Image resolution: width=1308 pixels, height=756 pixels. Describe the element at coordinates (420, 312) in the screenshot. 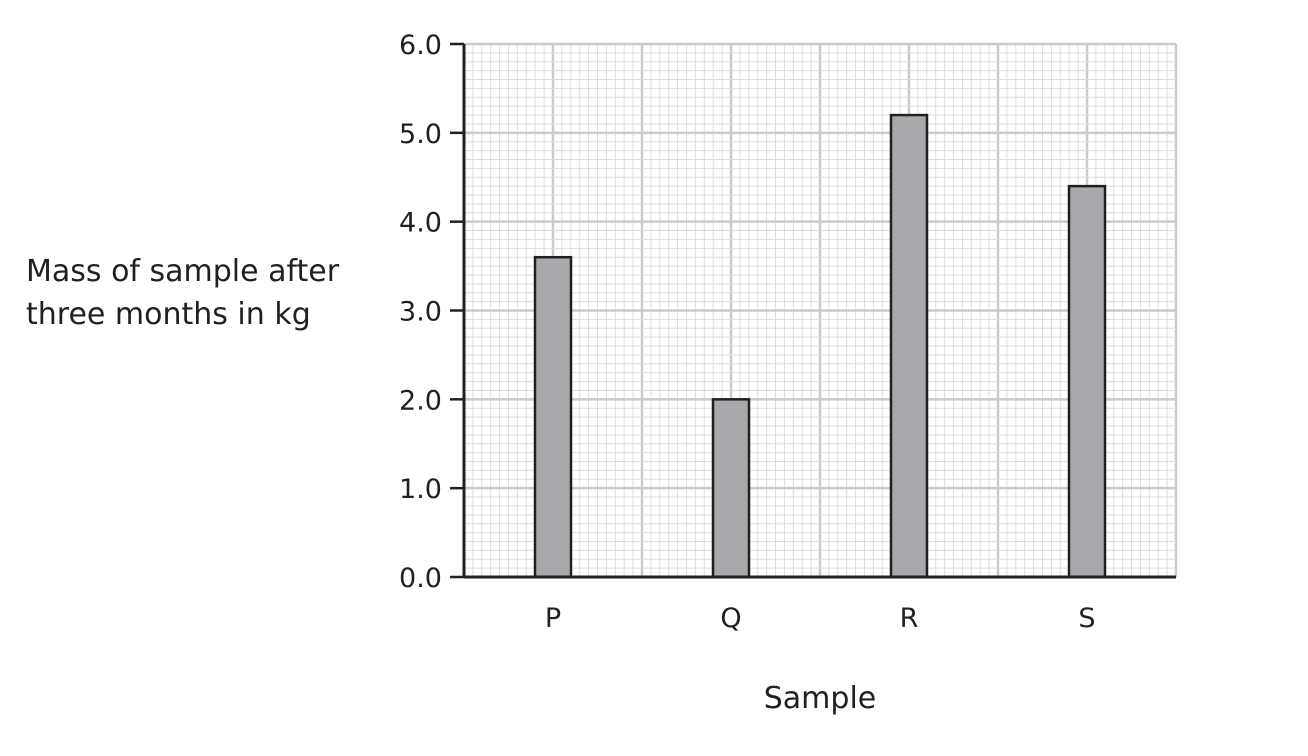

I see `y-tick-label: 3.0` at that location.